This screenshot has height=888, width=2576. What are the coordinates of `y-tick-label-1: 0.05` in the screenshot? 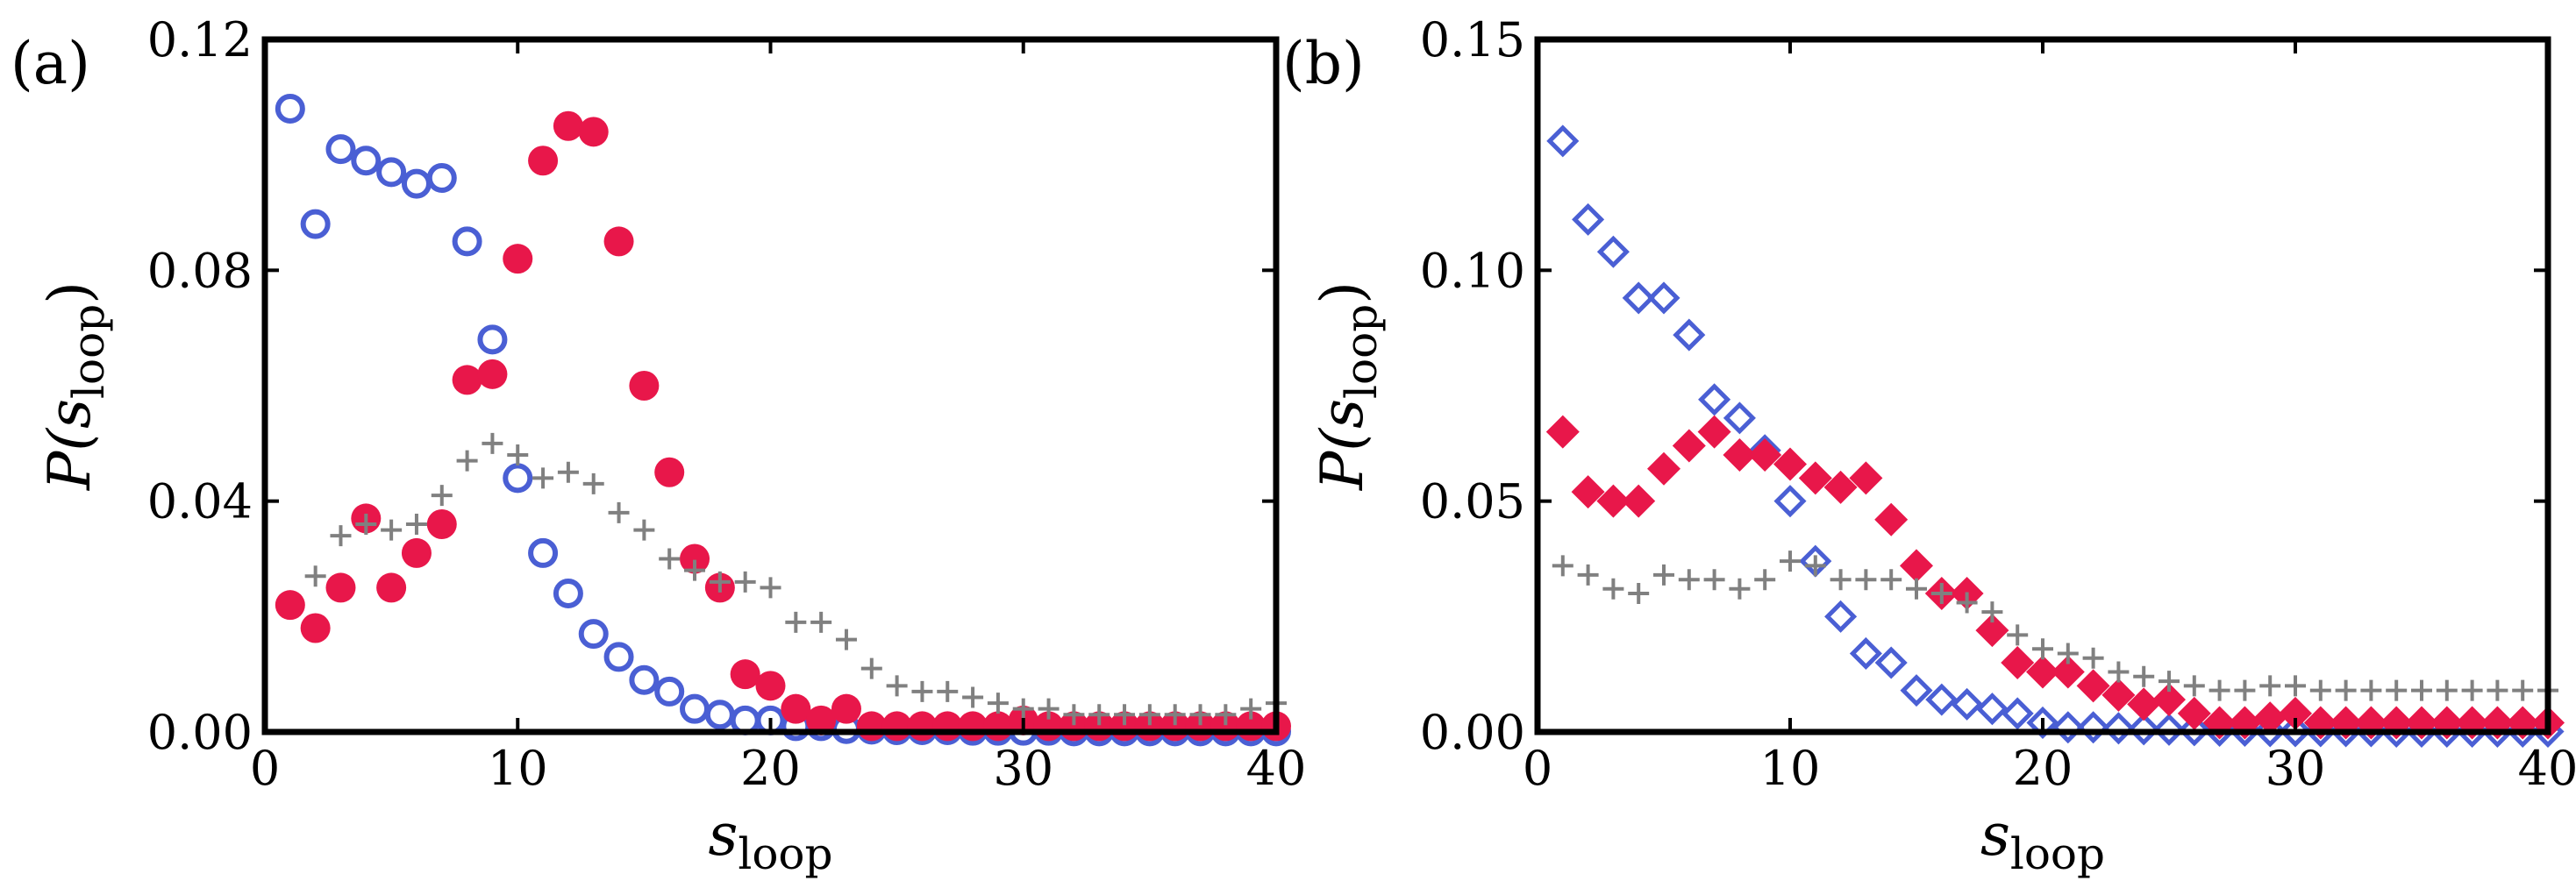 It's located at (1473, 501).